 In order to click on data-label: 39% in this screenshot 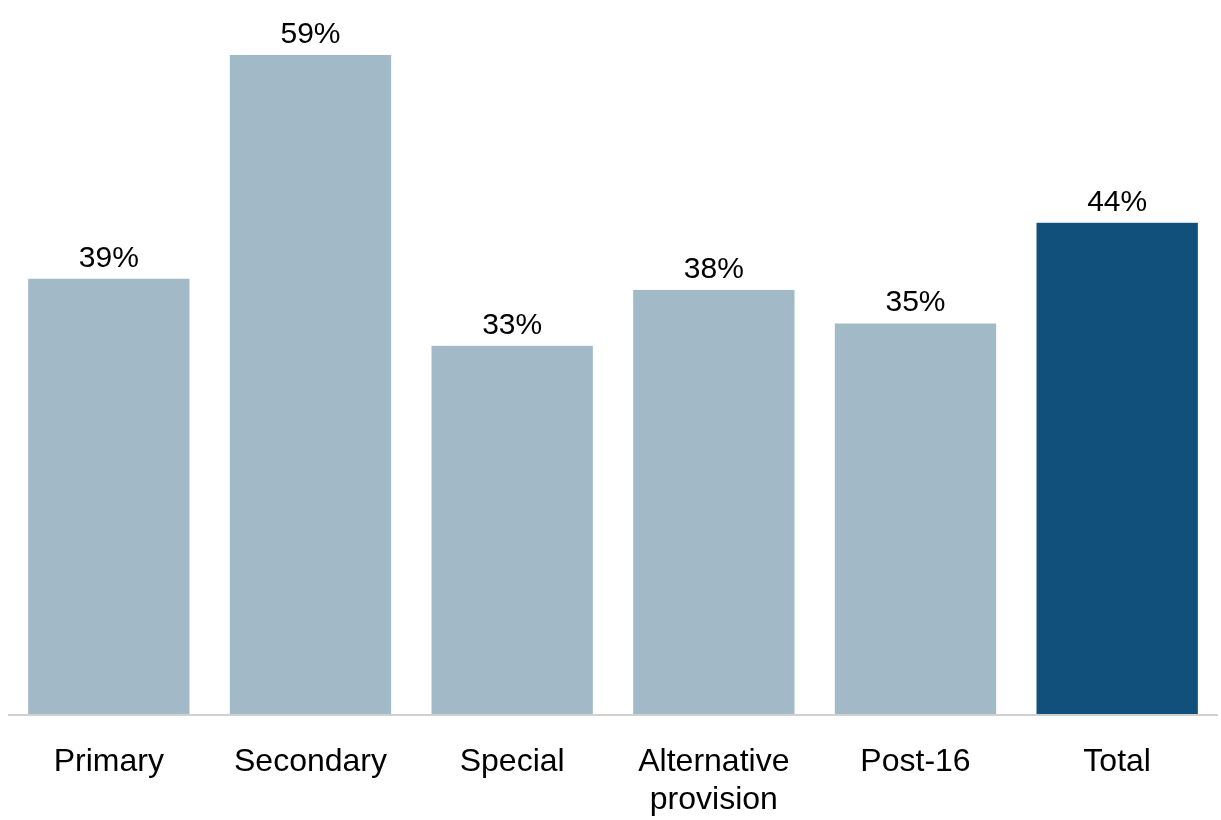, I will do `click(108, 256)`.